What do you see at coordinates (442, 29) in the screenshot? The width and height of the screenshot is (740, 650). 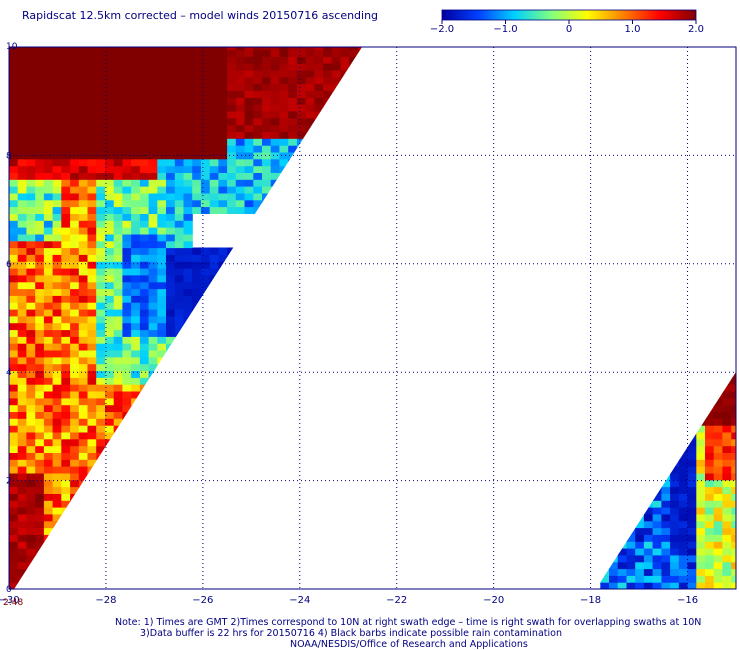 I see `colorbar-tick-label: −2.0` at bounding box center [442, 29].